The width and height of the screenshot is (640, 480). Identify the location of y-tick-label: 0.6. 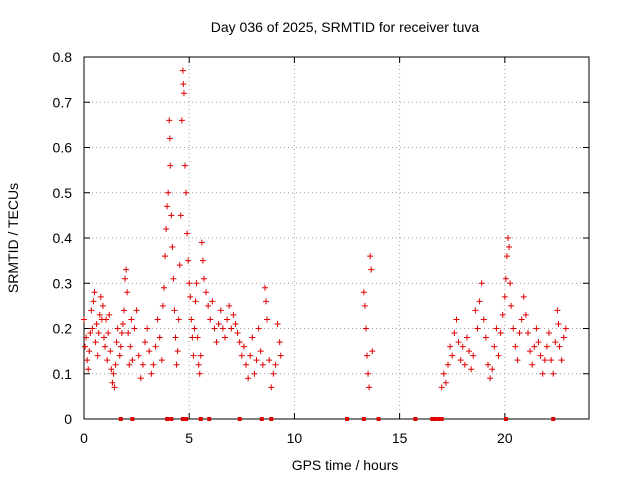
(63, 148).